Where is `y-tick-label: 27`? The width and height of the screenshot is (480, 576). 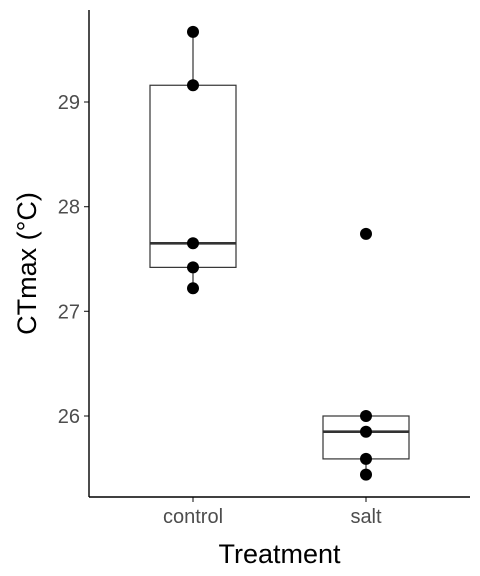
y-tick-label: 27 is located at coordinates (69, 312).